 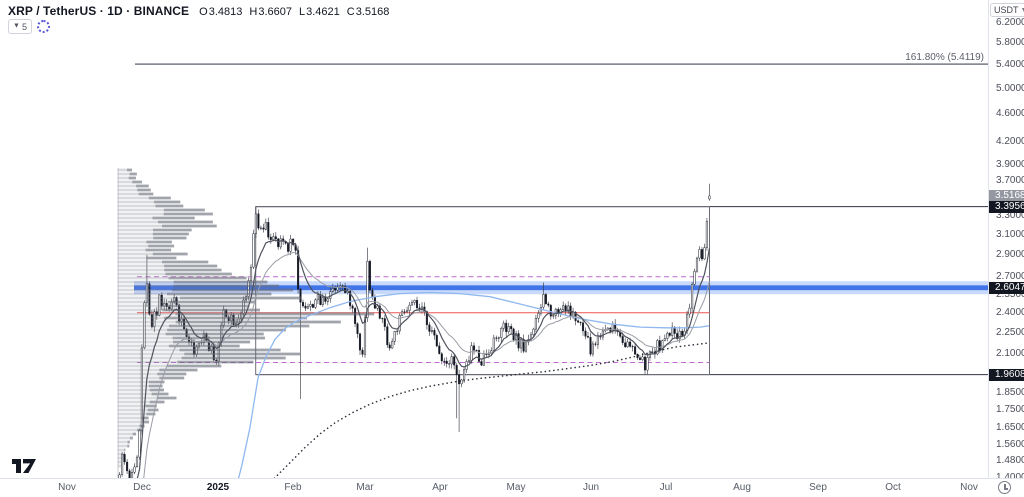 I want to click on price-tick-label: 1.4800, so click(x=1010, y=460).